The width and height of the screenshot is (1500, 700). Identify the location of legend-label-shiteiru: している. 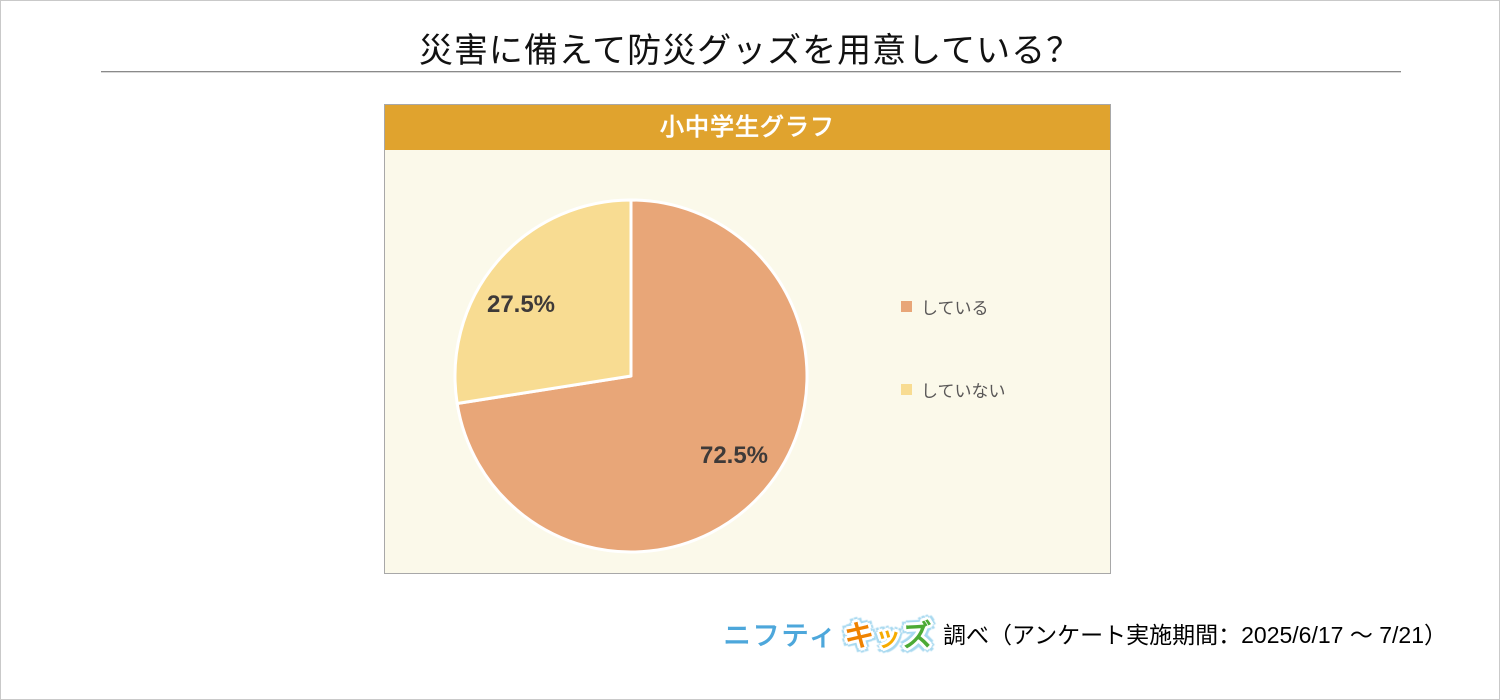
(955, 308).